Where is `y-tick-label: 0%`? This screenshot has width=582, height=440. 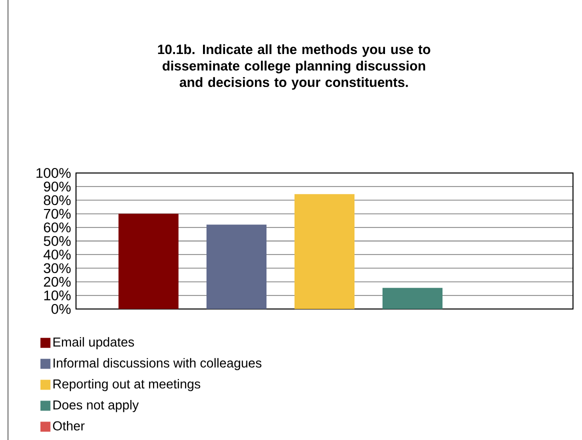 y-tick-label: 0% is located at coordinates (61, 309).